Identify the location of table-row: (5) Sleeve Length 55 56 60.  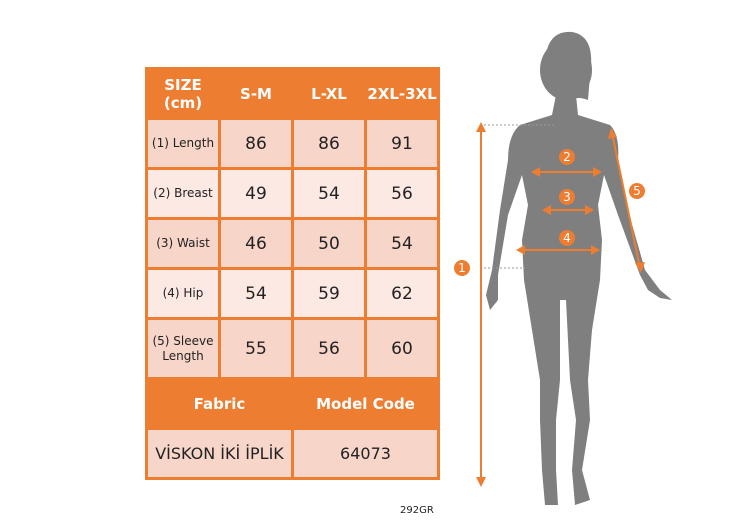
(292, 348).